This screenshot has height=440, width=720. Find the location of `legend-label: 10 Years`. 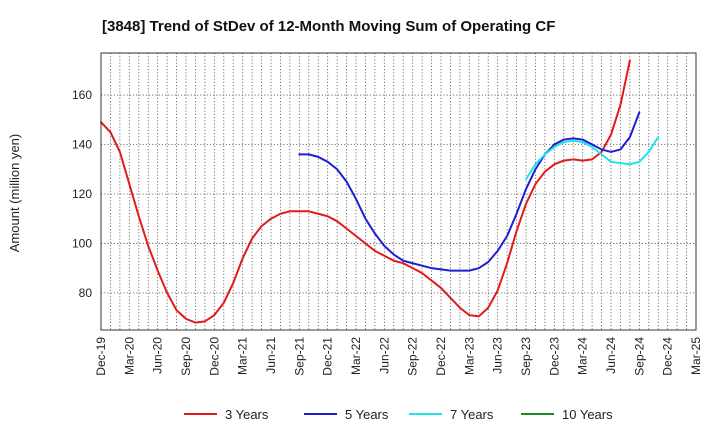

legend-label: 10 Years is located at coordinates (587, 414).